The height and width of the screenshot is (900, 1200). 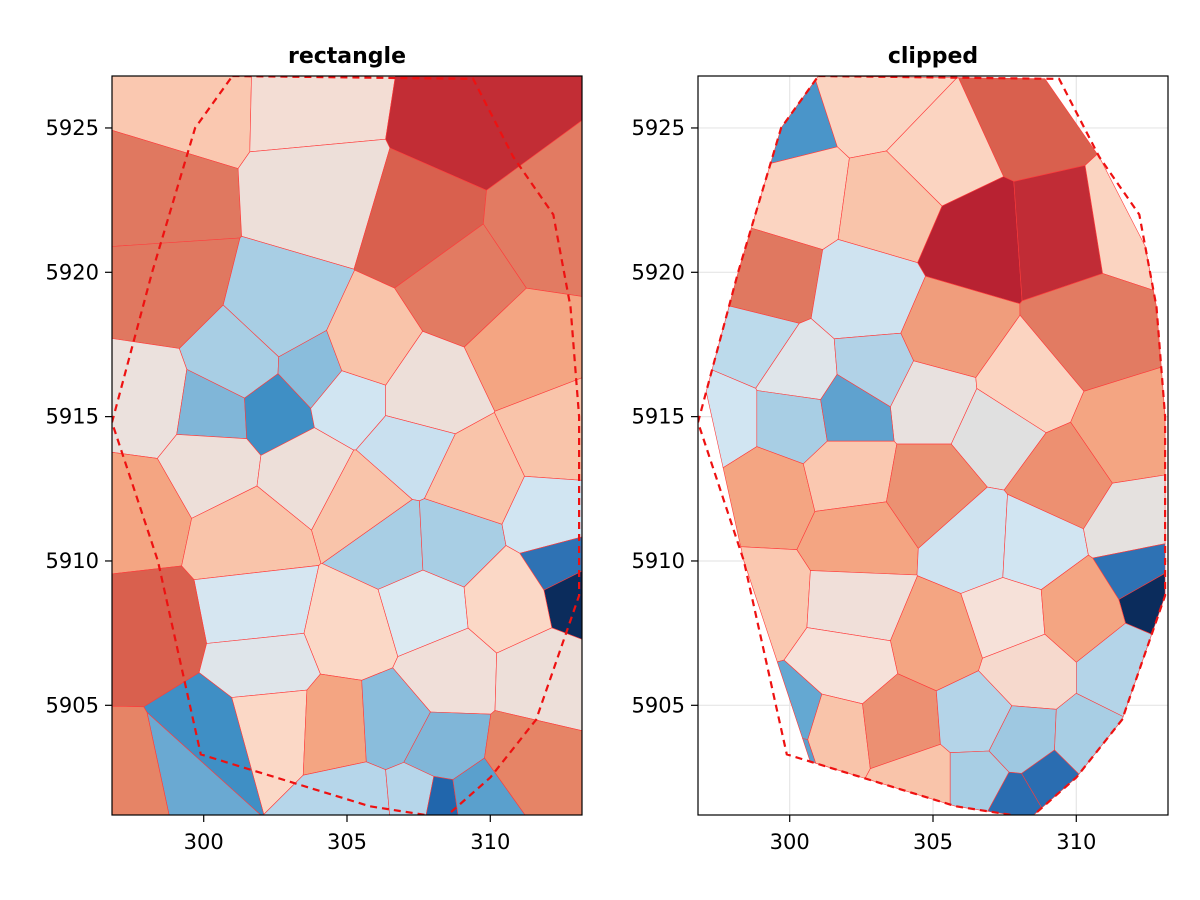 What do you see at coordinates (933, 56) in the screenshot?
I see `panel-title: clipped` at bounding box center [933, 56].